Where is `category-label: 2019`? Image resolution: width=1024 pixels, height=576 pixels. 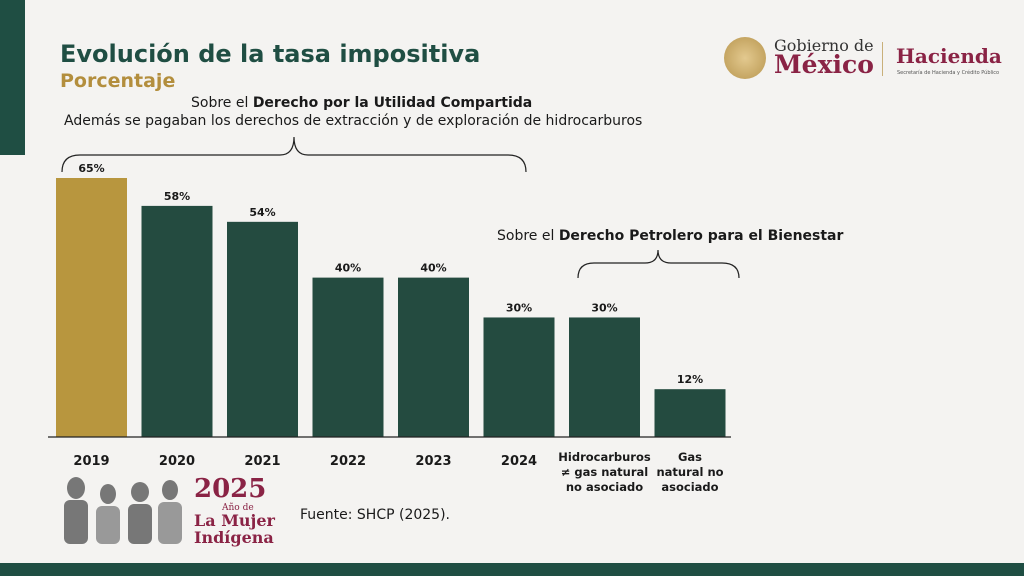
category-label: 2019 is located at coordinates (91, 461).